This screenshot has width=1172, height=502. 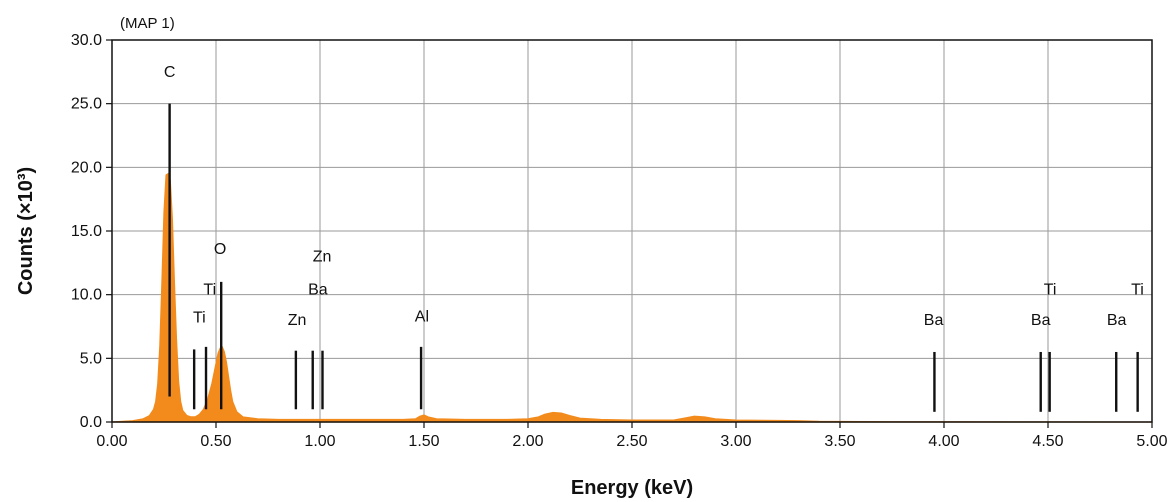 What do you see at coordinates (86, 167) in the screenshot?
I see `y-tick-label: 20.0` at bounding box center [86, 167].